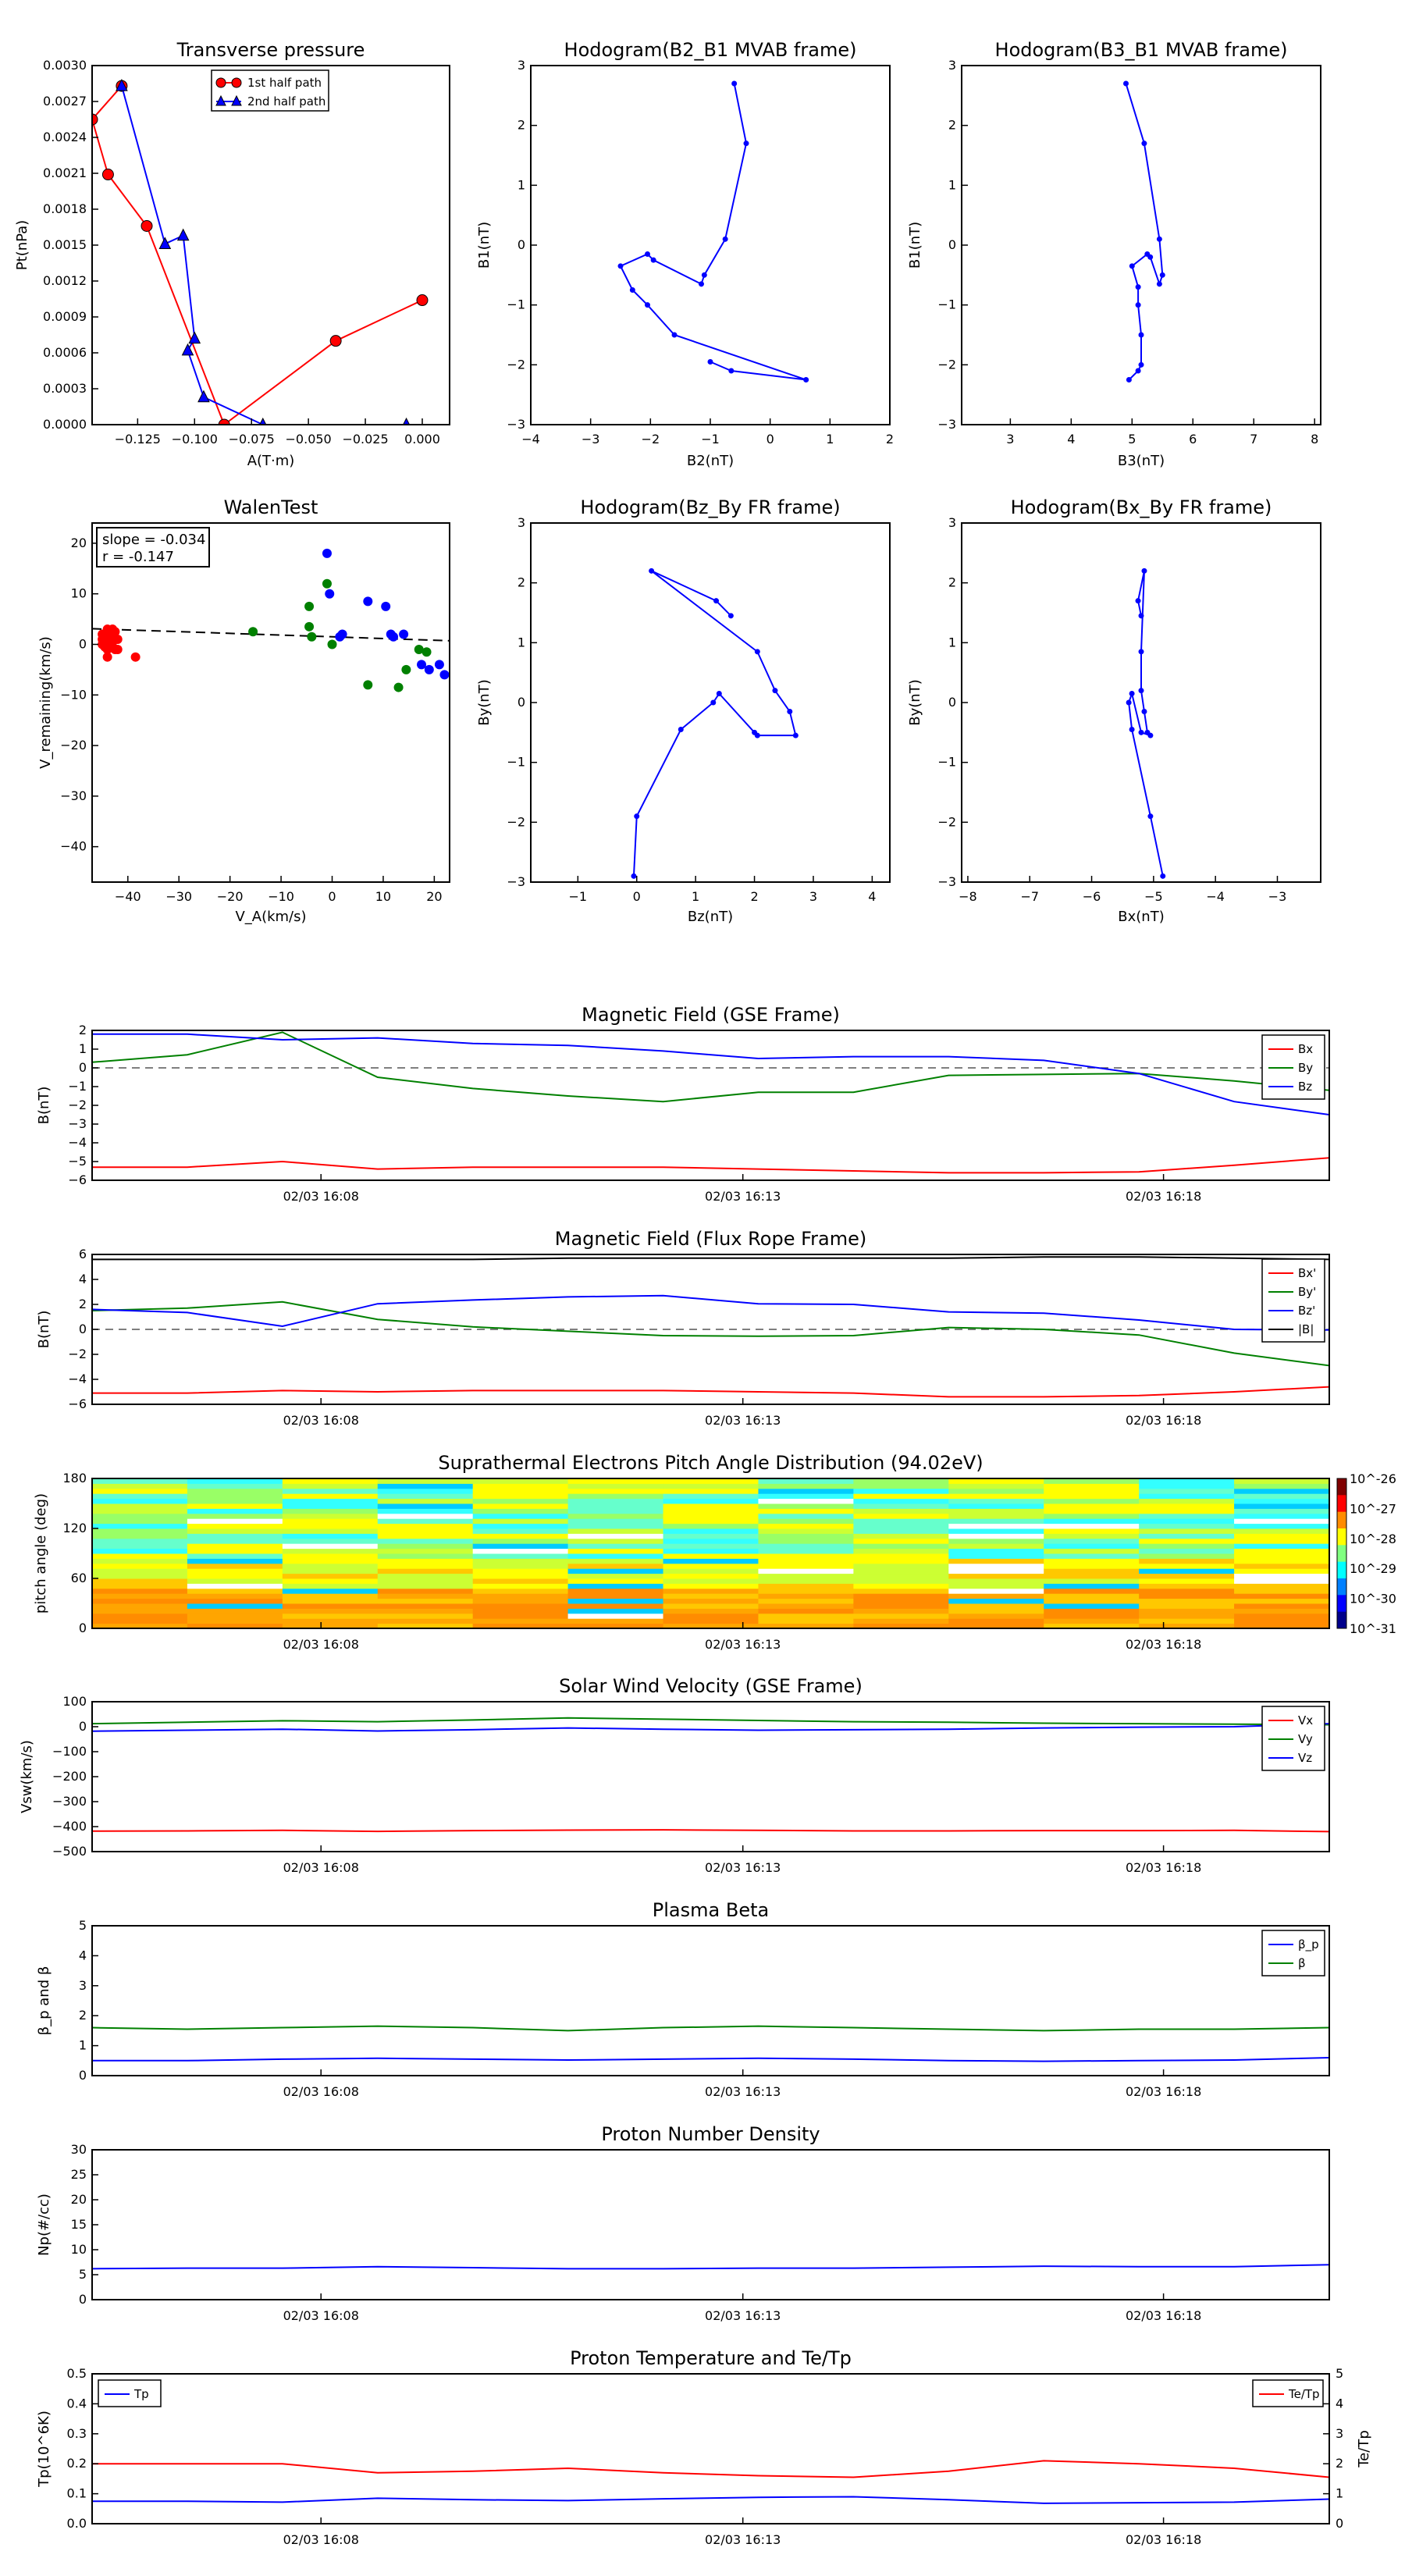  I want to click on transverse_pressure-xtick-label: −0.050, so click(309, 439).